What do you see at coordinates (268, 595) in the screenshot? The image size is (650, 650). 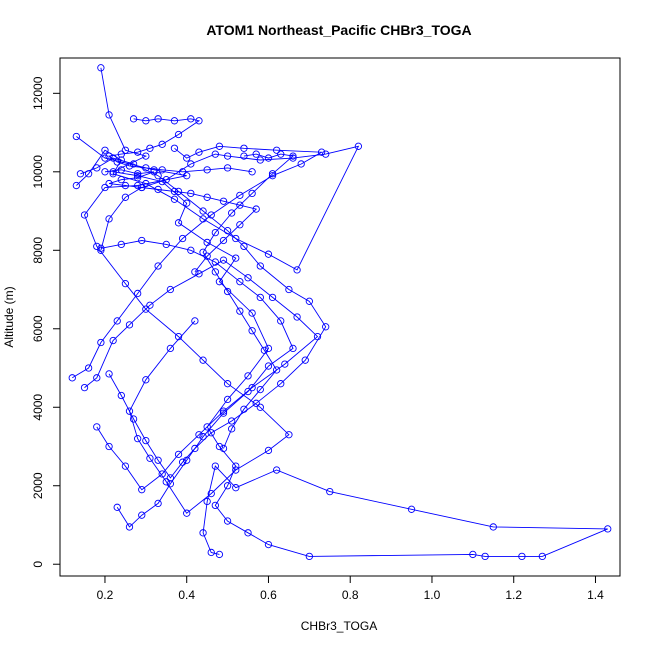 I see `x-tick-label: 0.6` at bounding box center [268, 595].